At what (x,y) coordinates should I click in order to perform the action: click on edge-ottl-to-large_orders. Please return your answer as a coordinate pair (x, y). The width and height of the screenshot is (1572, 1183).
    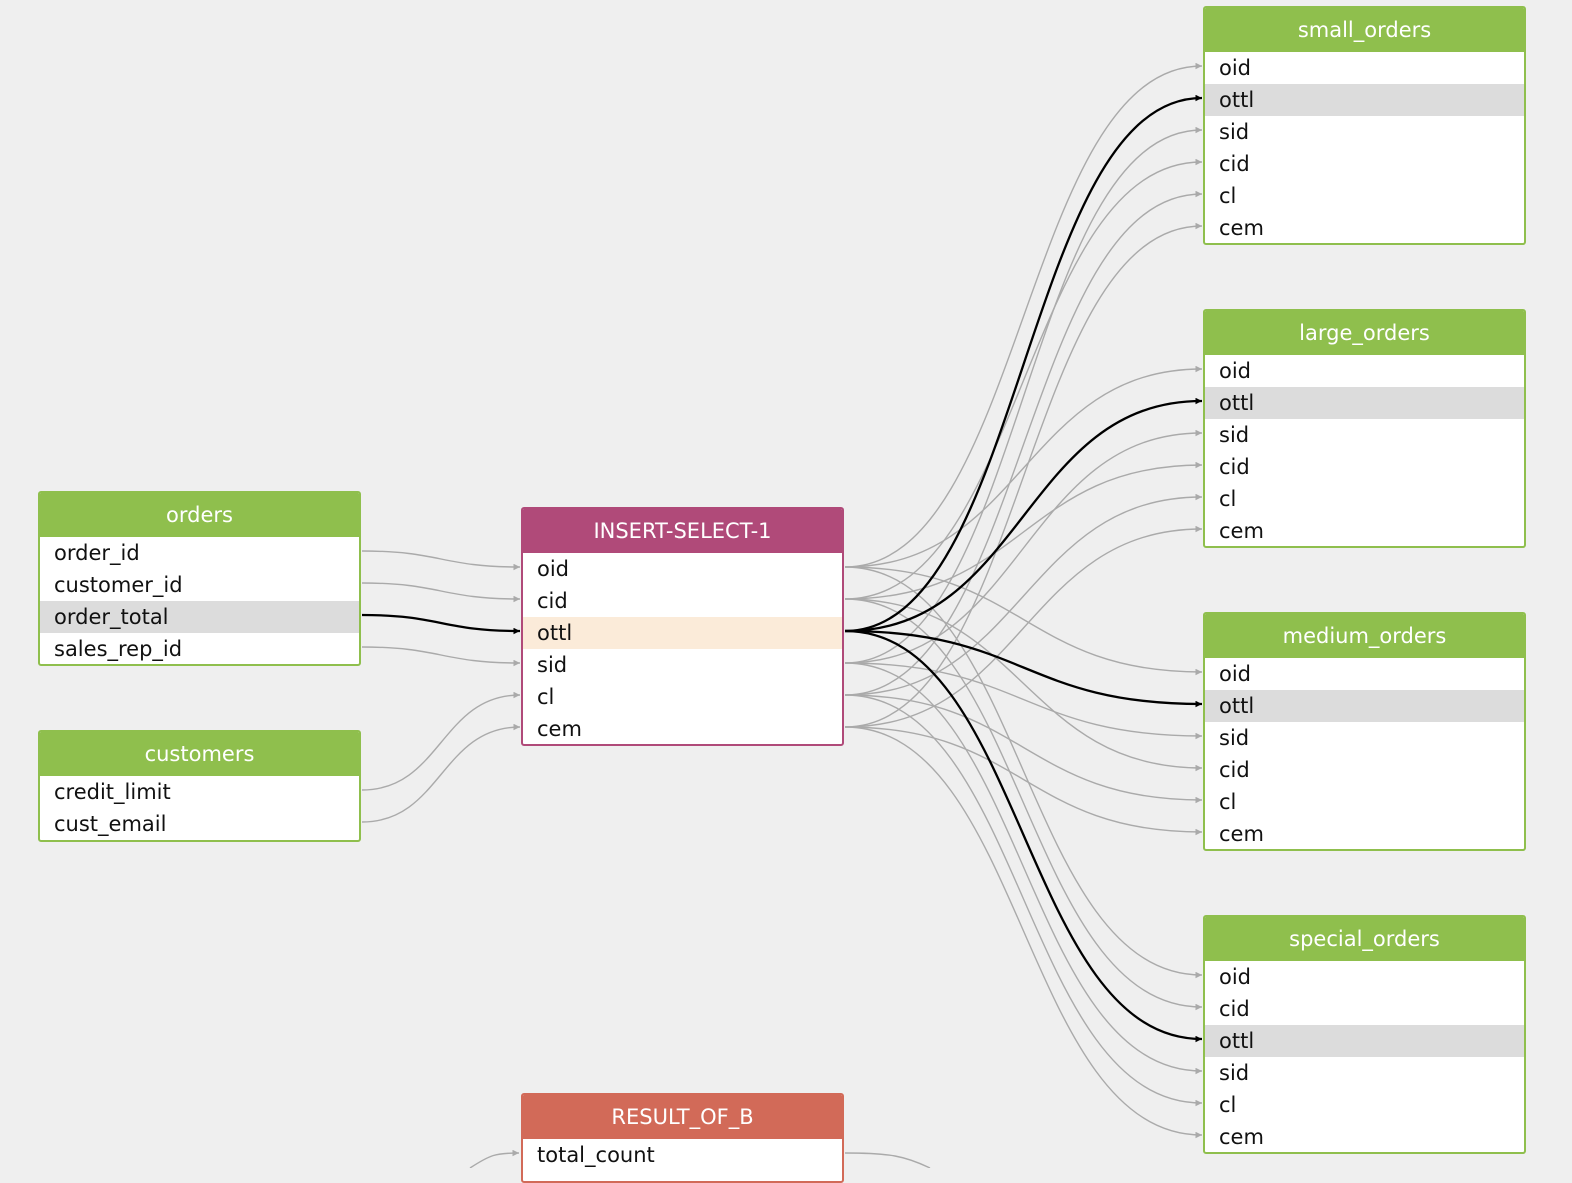
    Looking at the image, I should click on (1023, 515).